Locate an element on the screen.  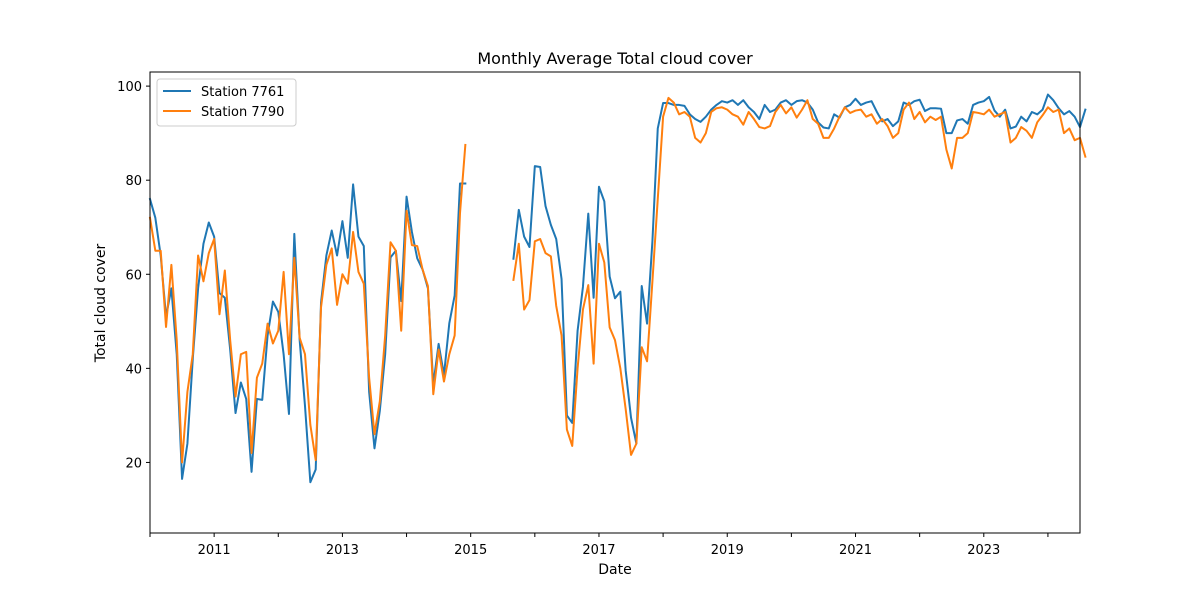
x-axis-label: Date is located at coordinates (614, 570).